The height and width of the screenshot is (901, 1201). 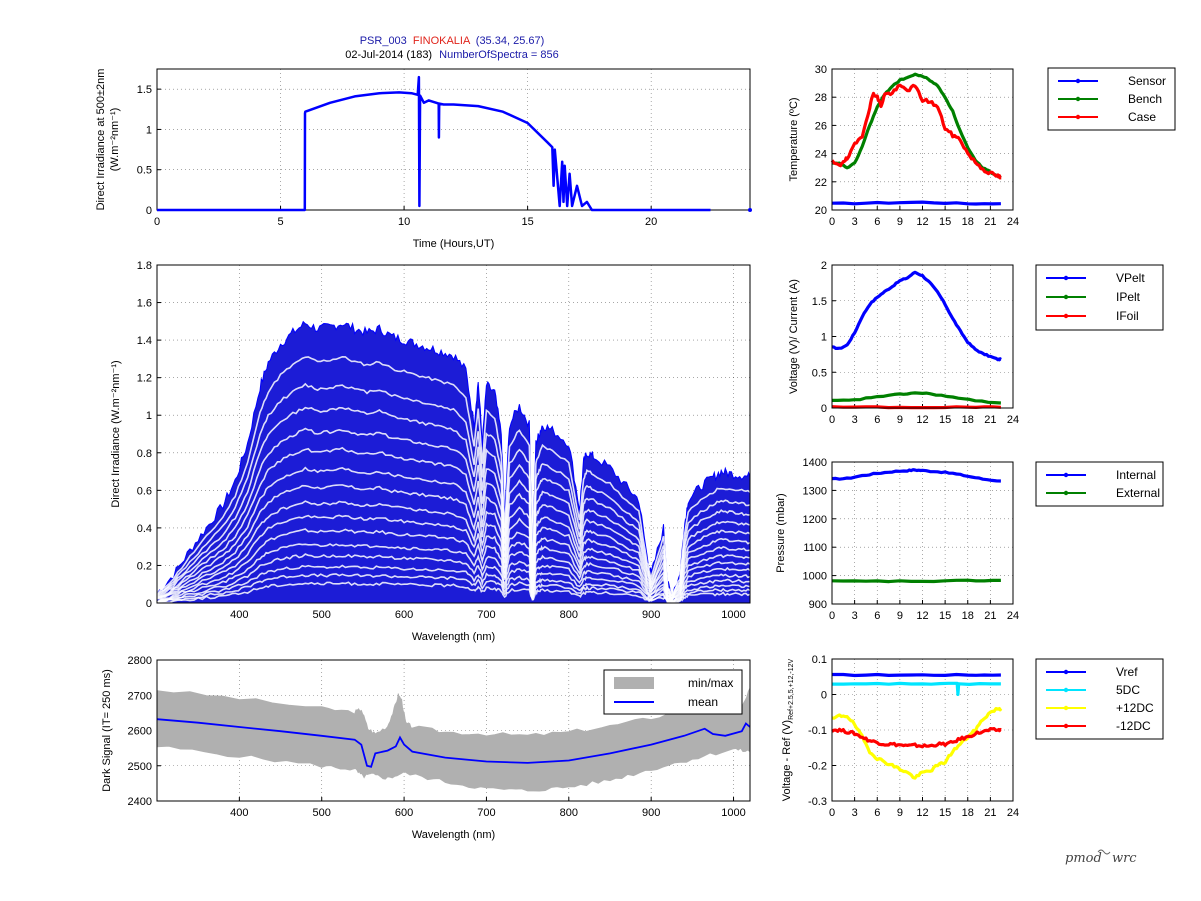 I want to click on x-tick-label: 700, so click(x=486, y=813).